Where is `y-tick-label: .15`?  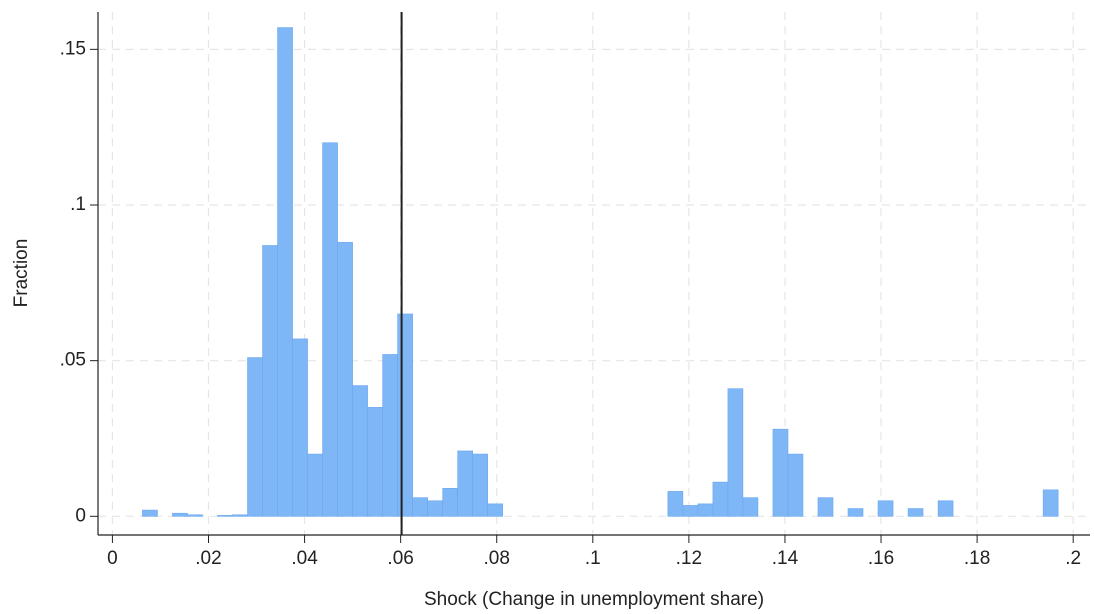
y-tick-label: .15 is located at coordinates (73, 48).